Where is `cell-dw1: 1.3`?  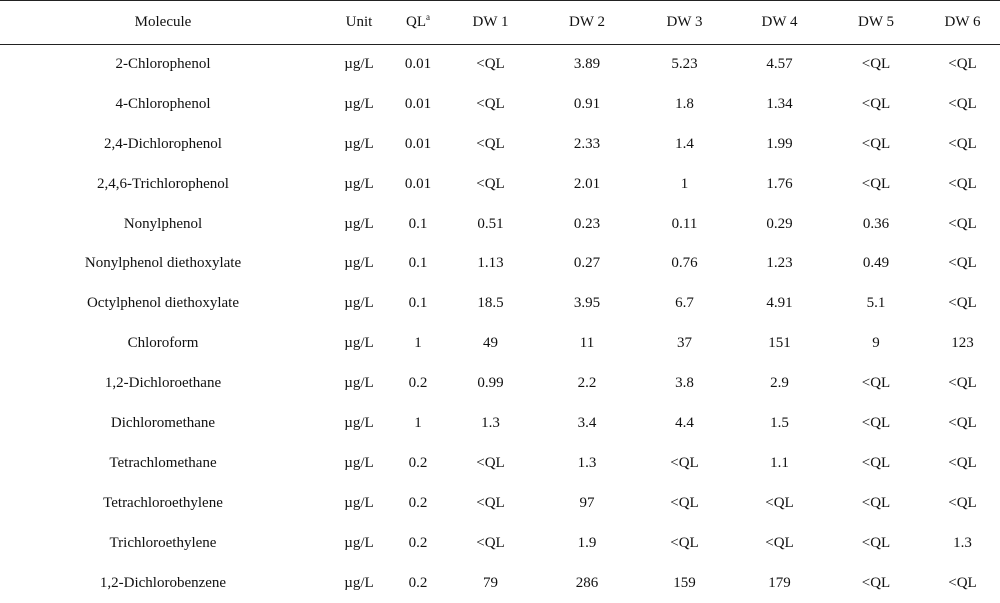 cell-dw1: 1.3 is located at coordinates (490, 422).